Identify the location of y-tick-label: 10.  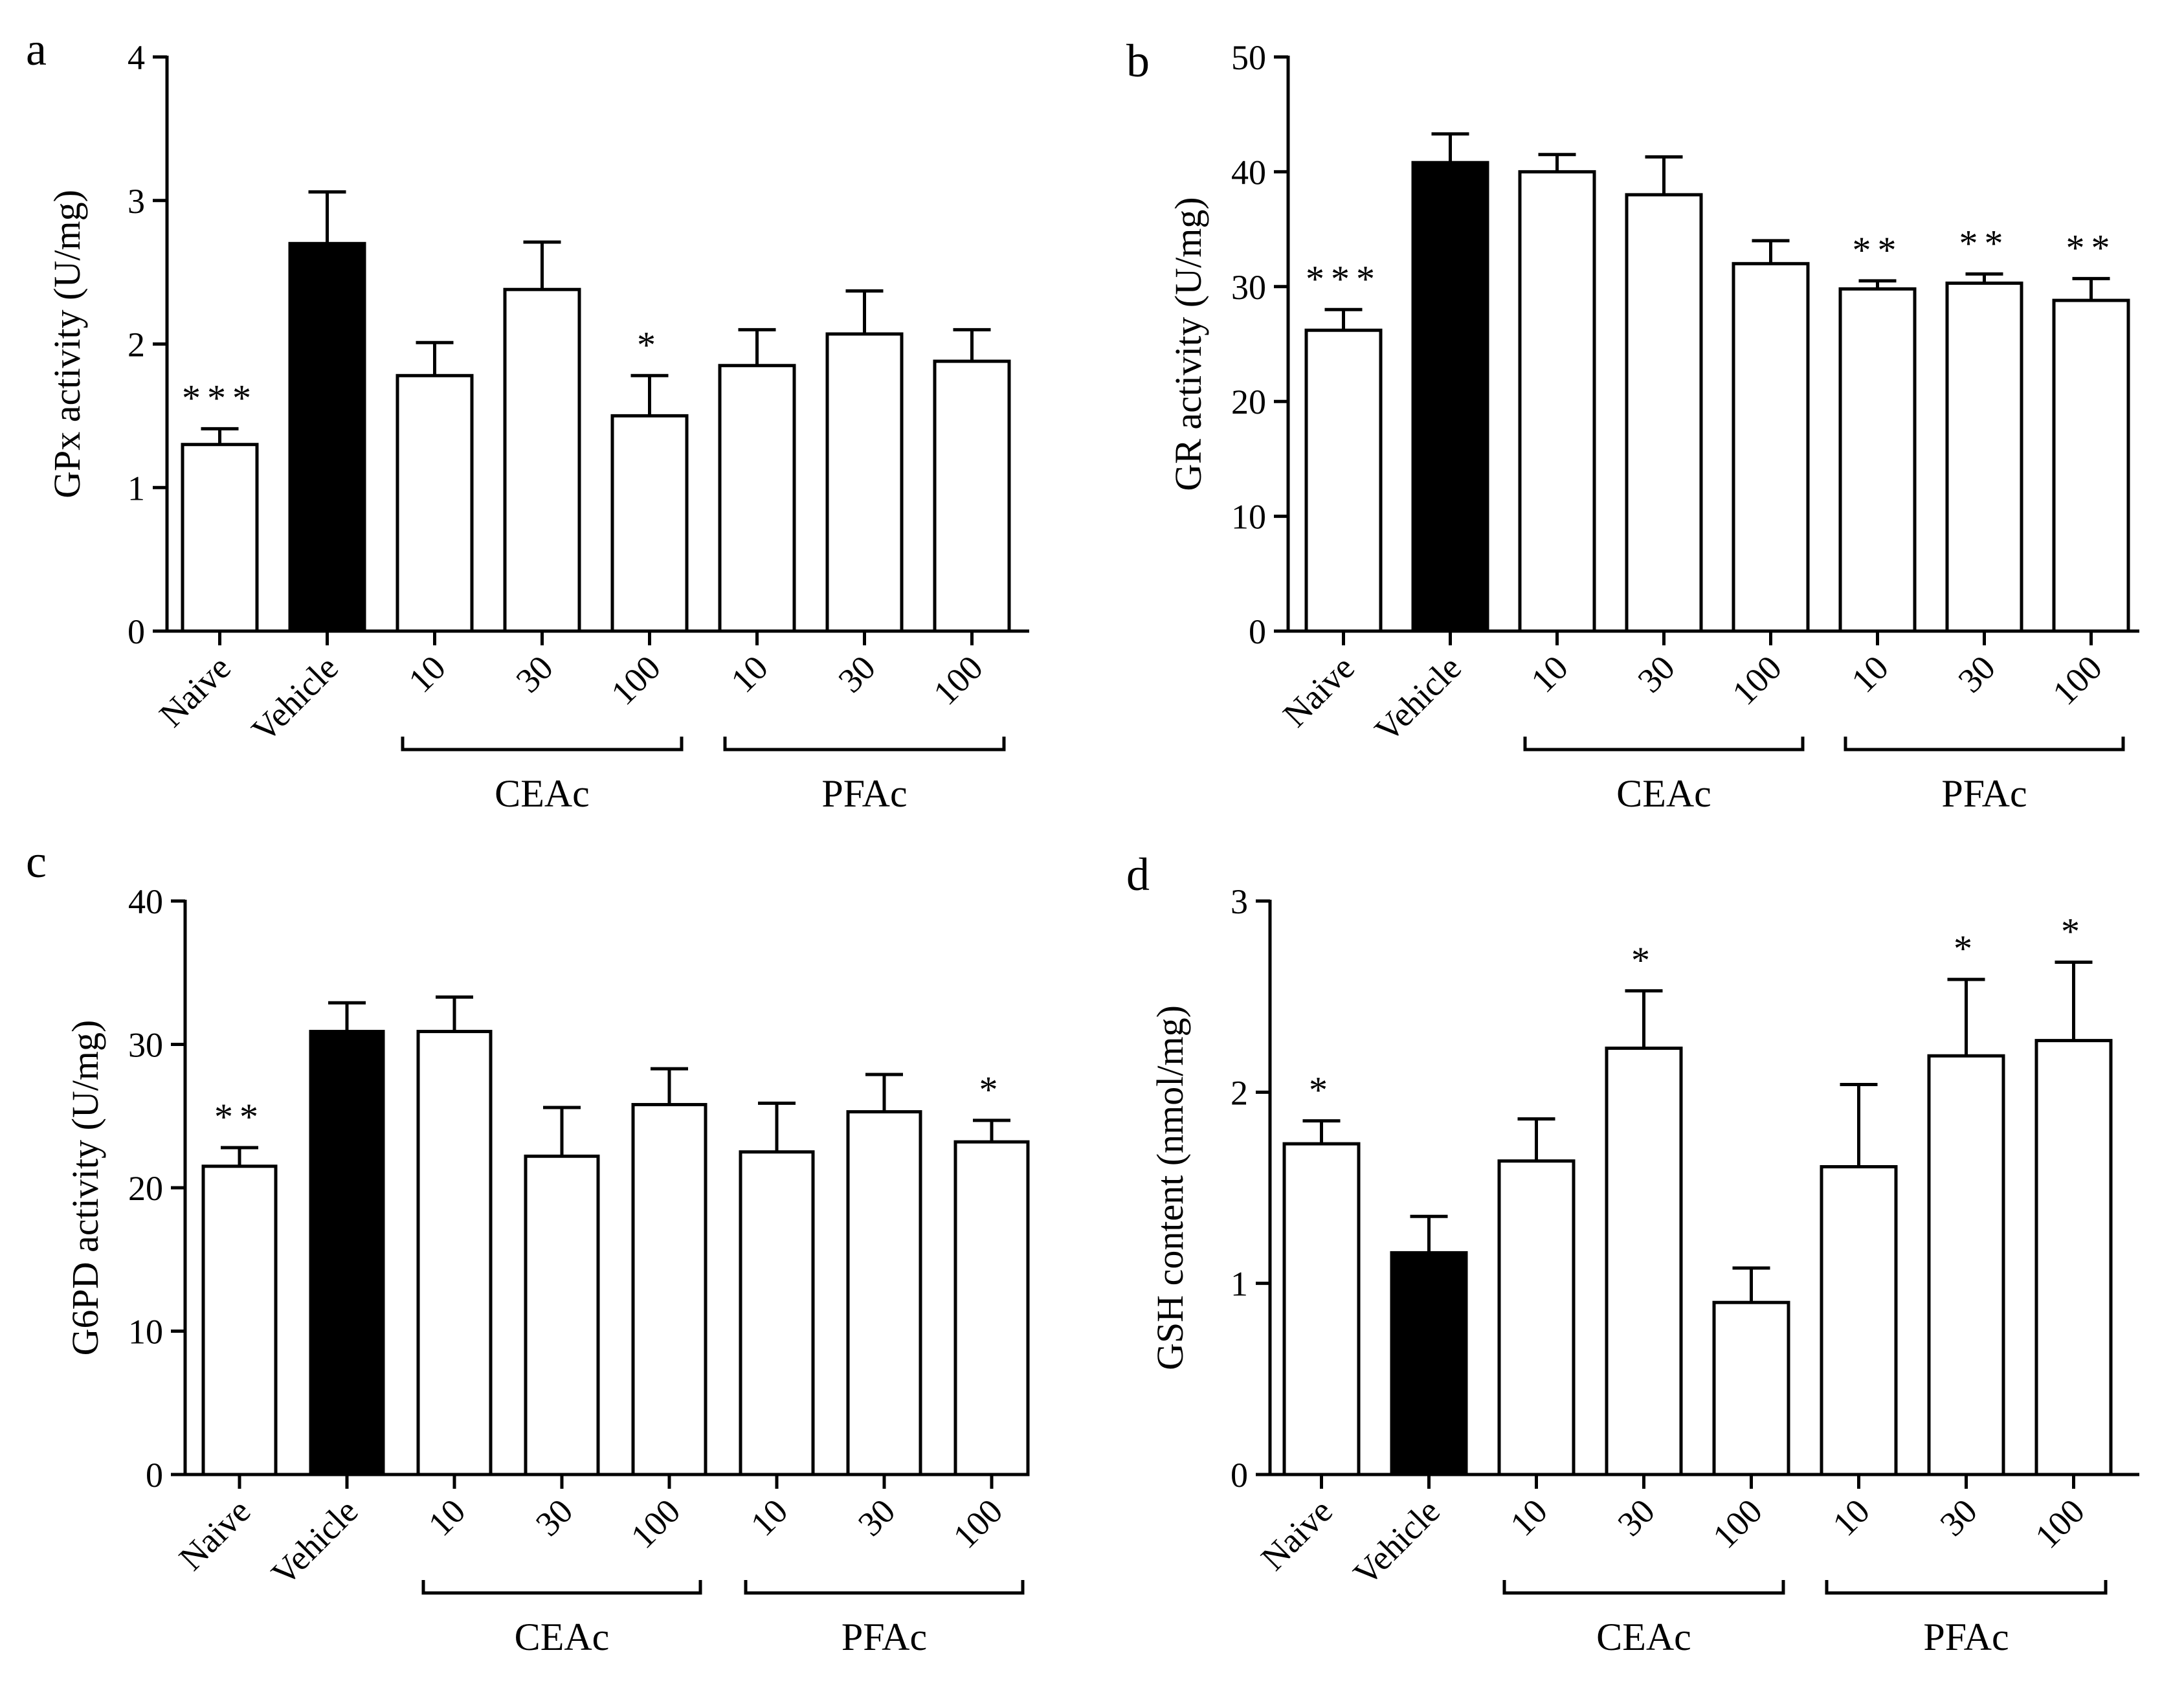
(145, 1332).